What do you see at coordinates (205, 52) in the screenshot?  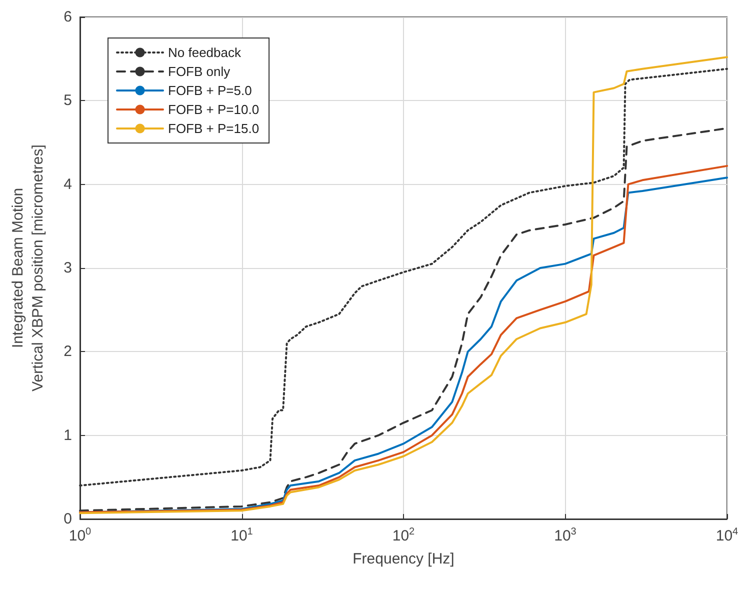 I see `legend-label: No feedback` at bounding box center [205, 52].